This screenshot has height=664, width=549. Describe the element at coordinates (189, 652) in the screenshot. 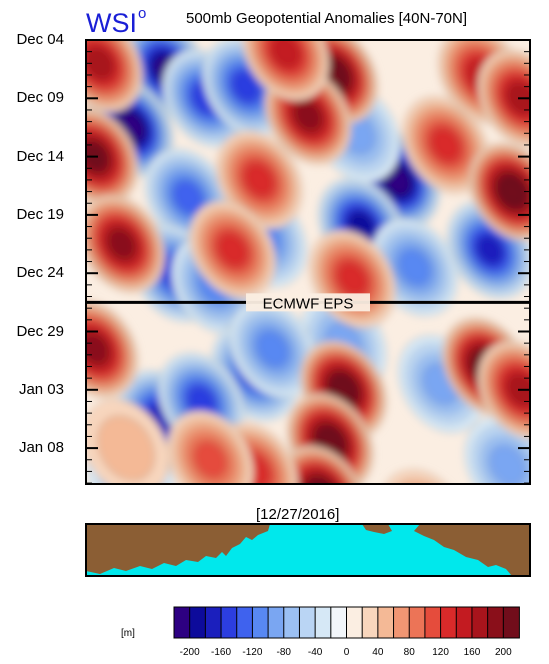

I see `colorbar-tick-label: -200` at that location.